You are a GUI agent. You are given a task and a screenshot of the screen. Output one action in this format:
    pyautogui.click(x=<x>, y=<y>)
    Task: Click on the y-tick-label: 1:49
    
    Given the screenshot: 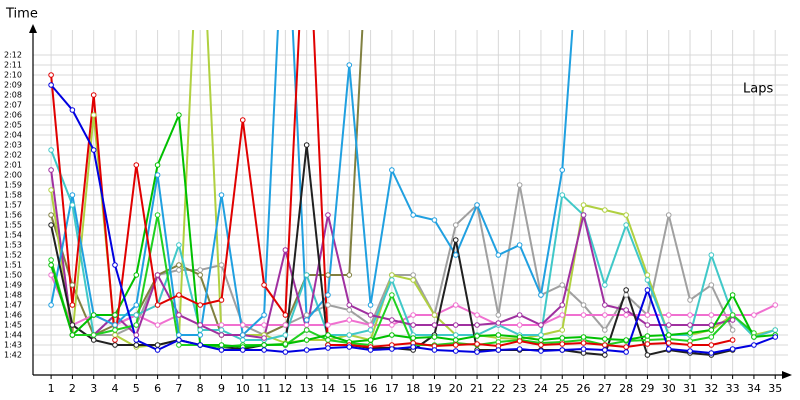 What is the action you would take?
    pyautogui.click(x=13, y=285)
    